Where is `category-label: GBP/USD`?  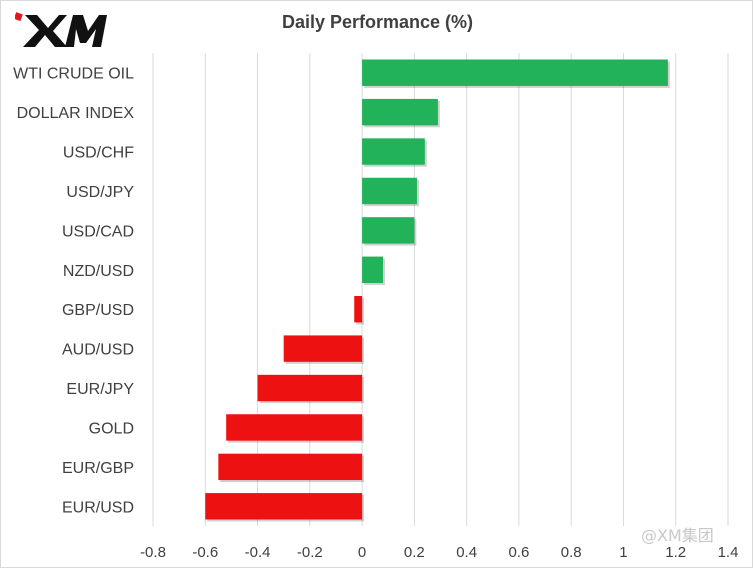
category-label: GBP/USD is located at coordinates (98, 310).